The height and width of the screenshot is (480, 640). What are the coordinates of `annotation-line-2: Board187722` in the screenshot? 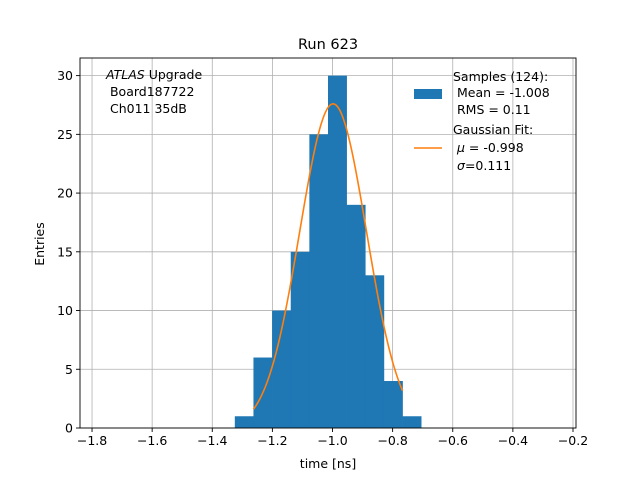 It's located at (150, 91).